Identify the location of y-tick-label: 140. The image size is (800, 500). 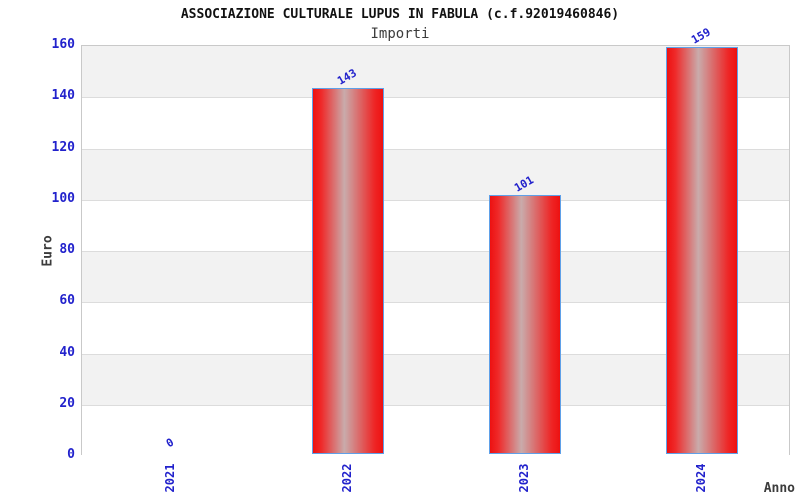
(63, 96).